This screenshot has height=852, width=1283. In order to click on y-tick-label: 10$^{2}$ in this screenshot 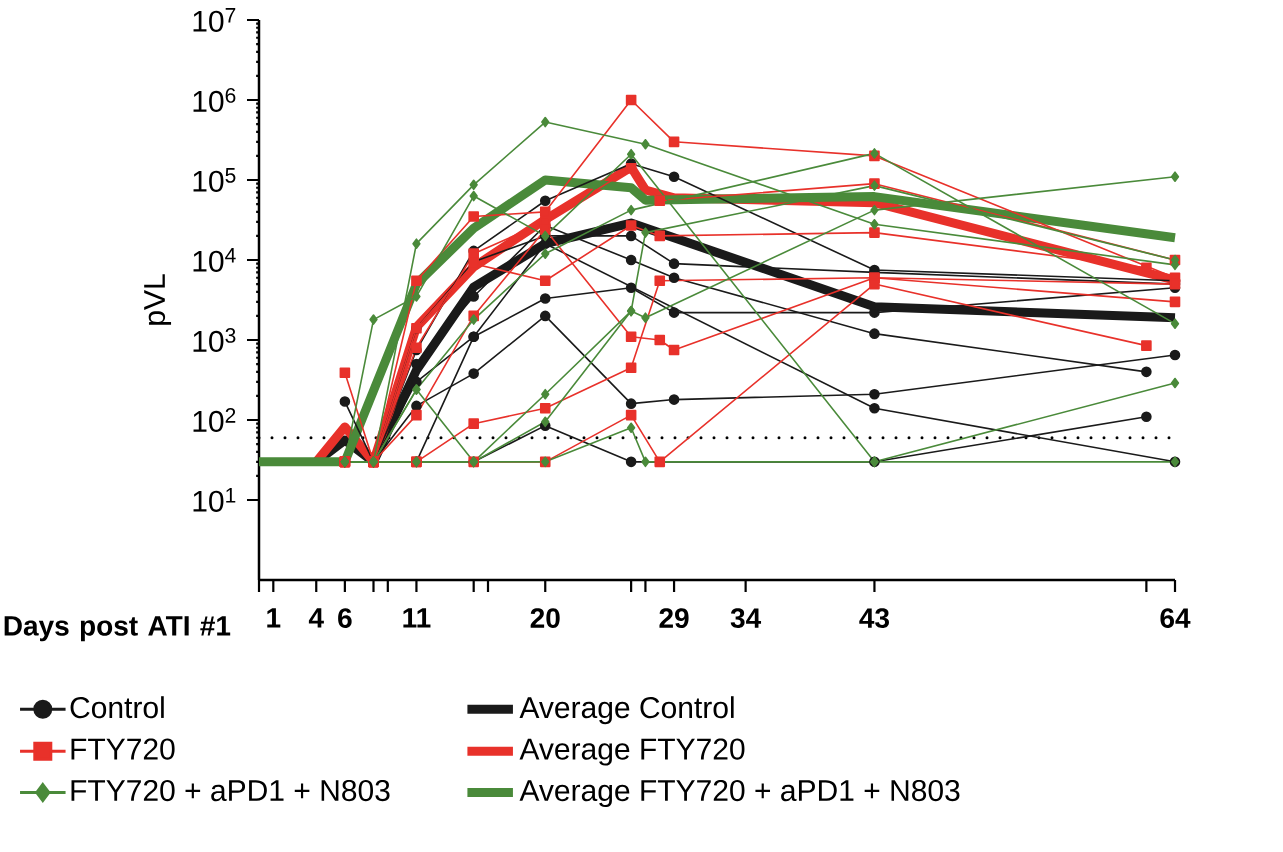, I will do `click(214, 420)`.